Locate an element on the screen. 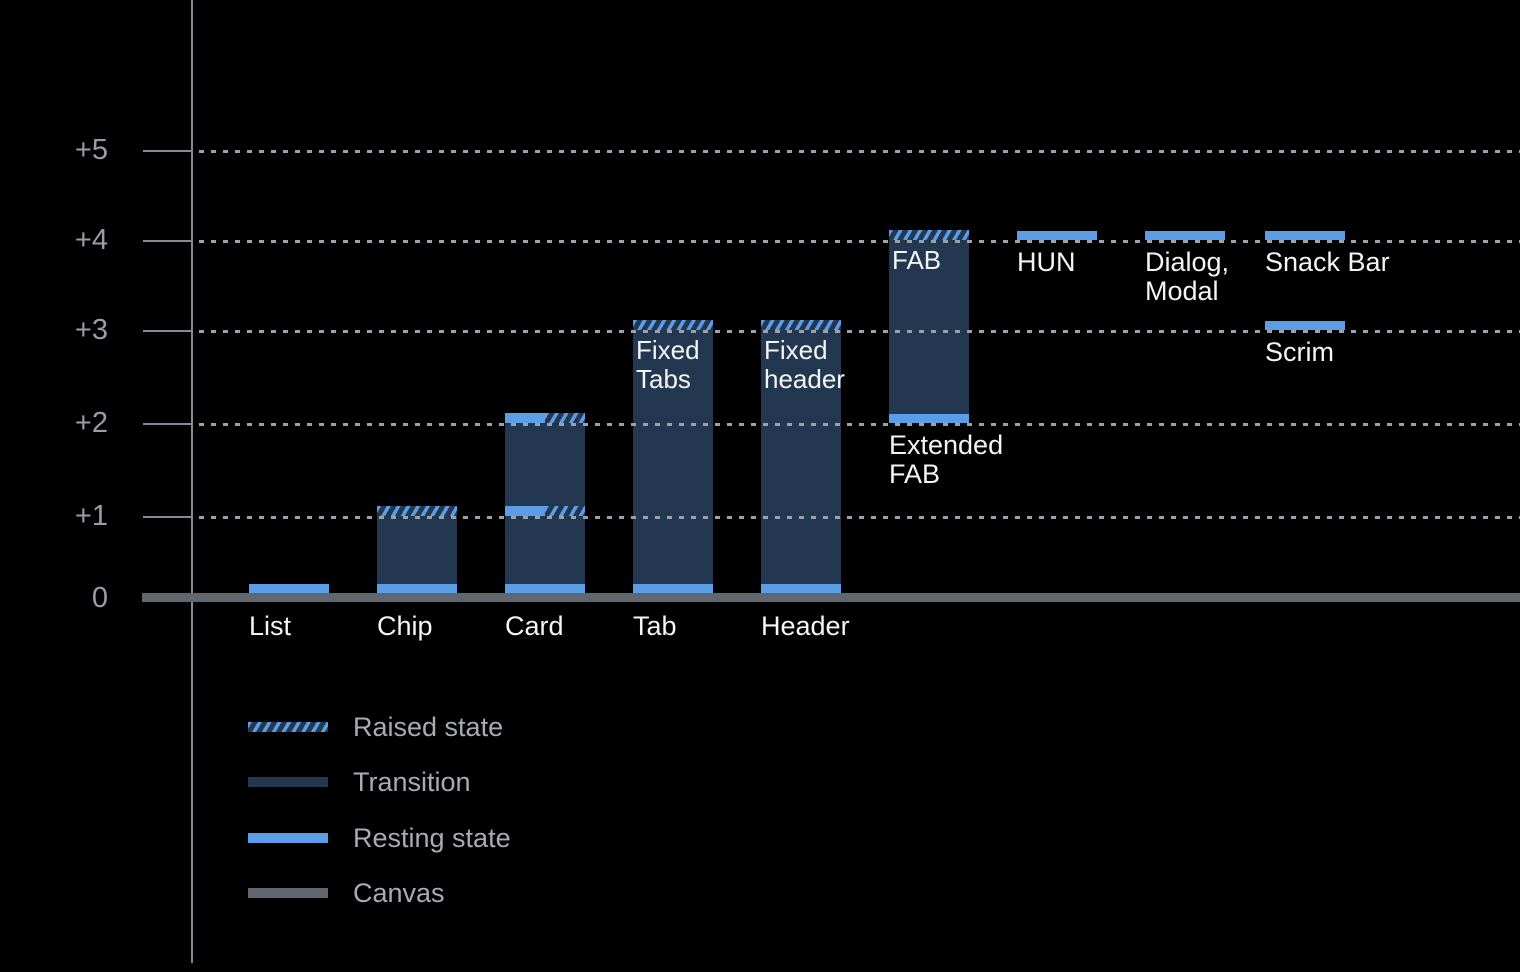 The image size is (1520, 972). legend-item-raised: Raised state is located at coordinates (375, 727).